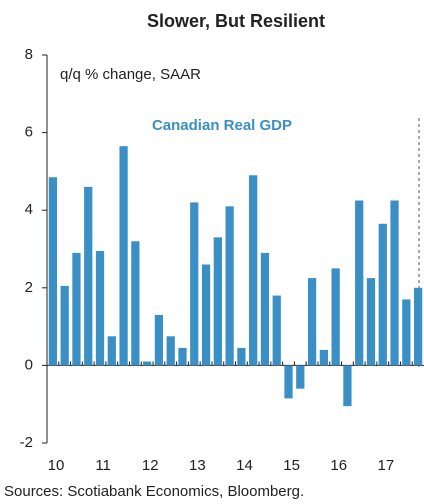 Image resolution: width=424 pixels, height=504 pixels. Describe the element at coordinates (29, 54) in the screenshot. I see `y-tick-label: 8` at that location.